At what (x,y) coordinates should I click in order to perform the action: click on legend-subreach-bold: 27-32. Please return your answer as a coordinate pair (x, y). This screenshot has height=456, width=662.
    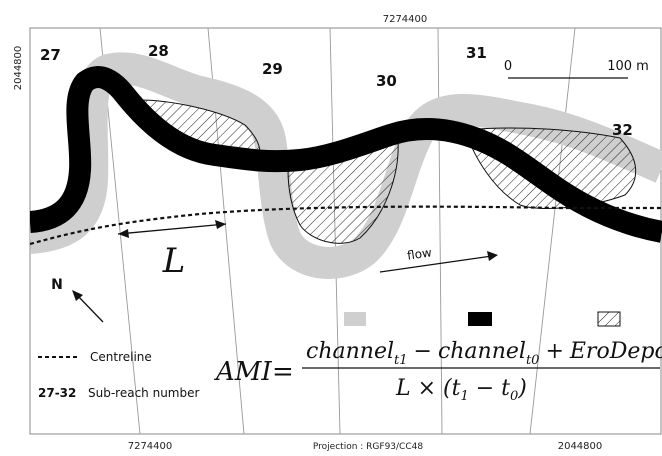
    Looking at the image, I should click on (57, 393).